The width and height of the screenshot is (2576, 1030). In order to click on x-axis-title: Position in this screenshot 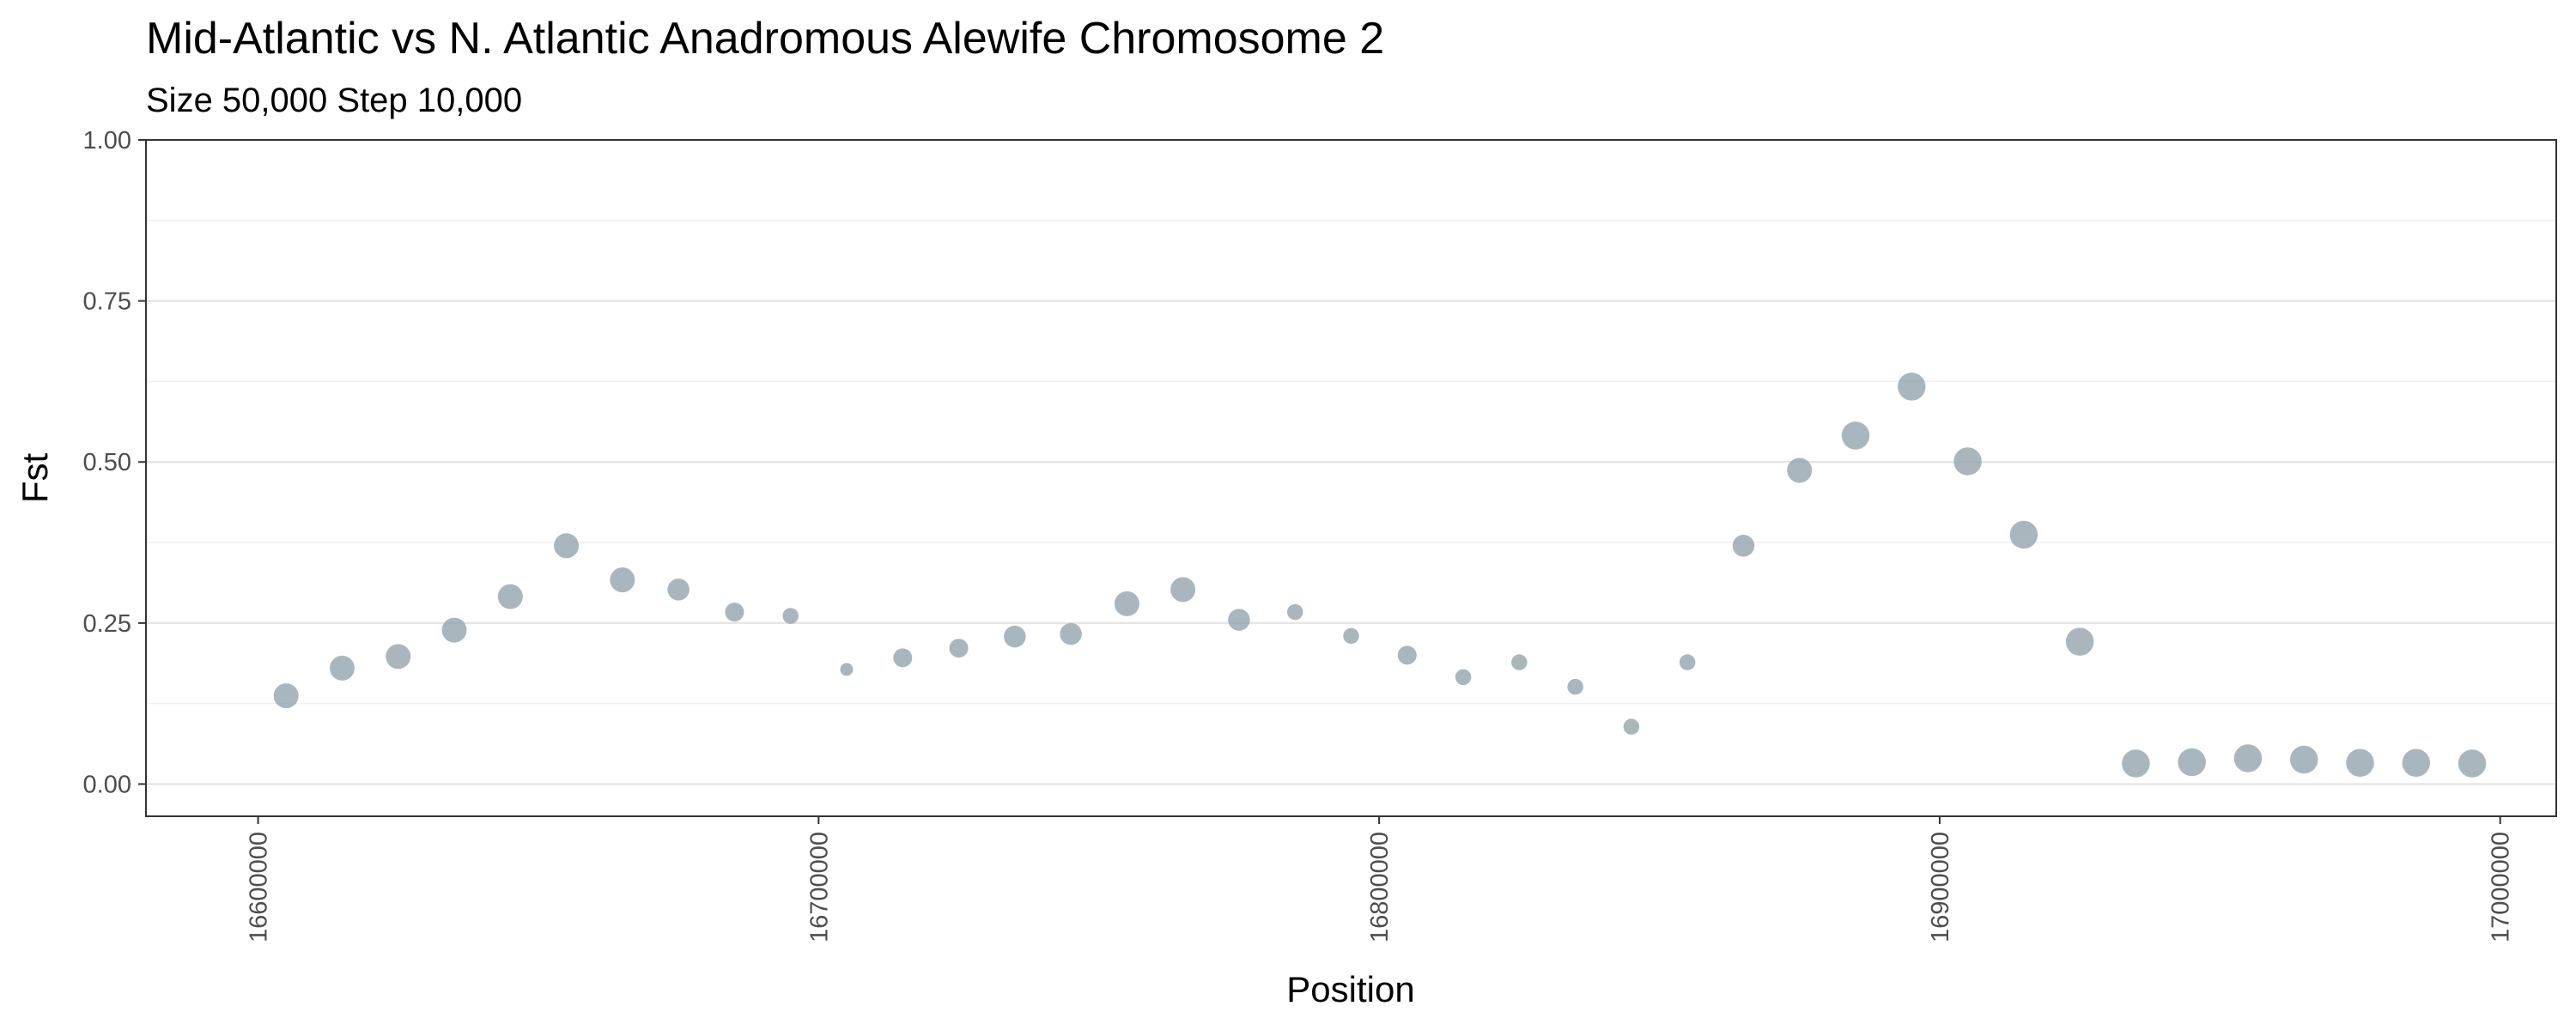, I will do `click(1350, 989)`.